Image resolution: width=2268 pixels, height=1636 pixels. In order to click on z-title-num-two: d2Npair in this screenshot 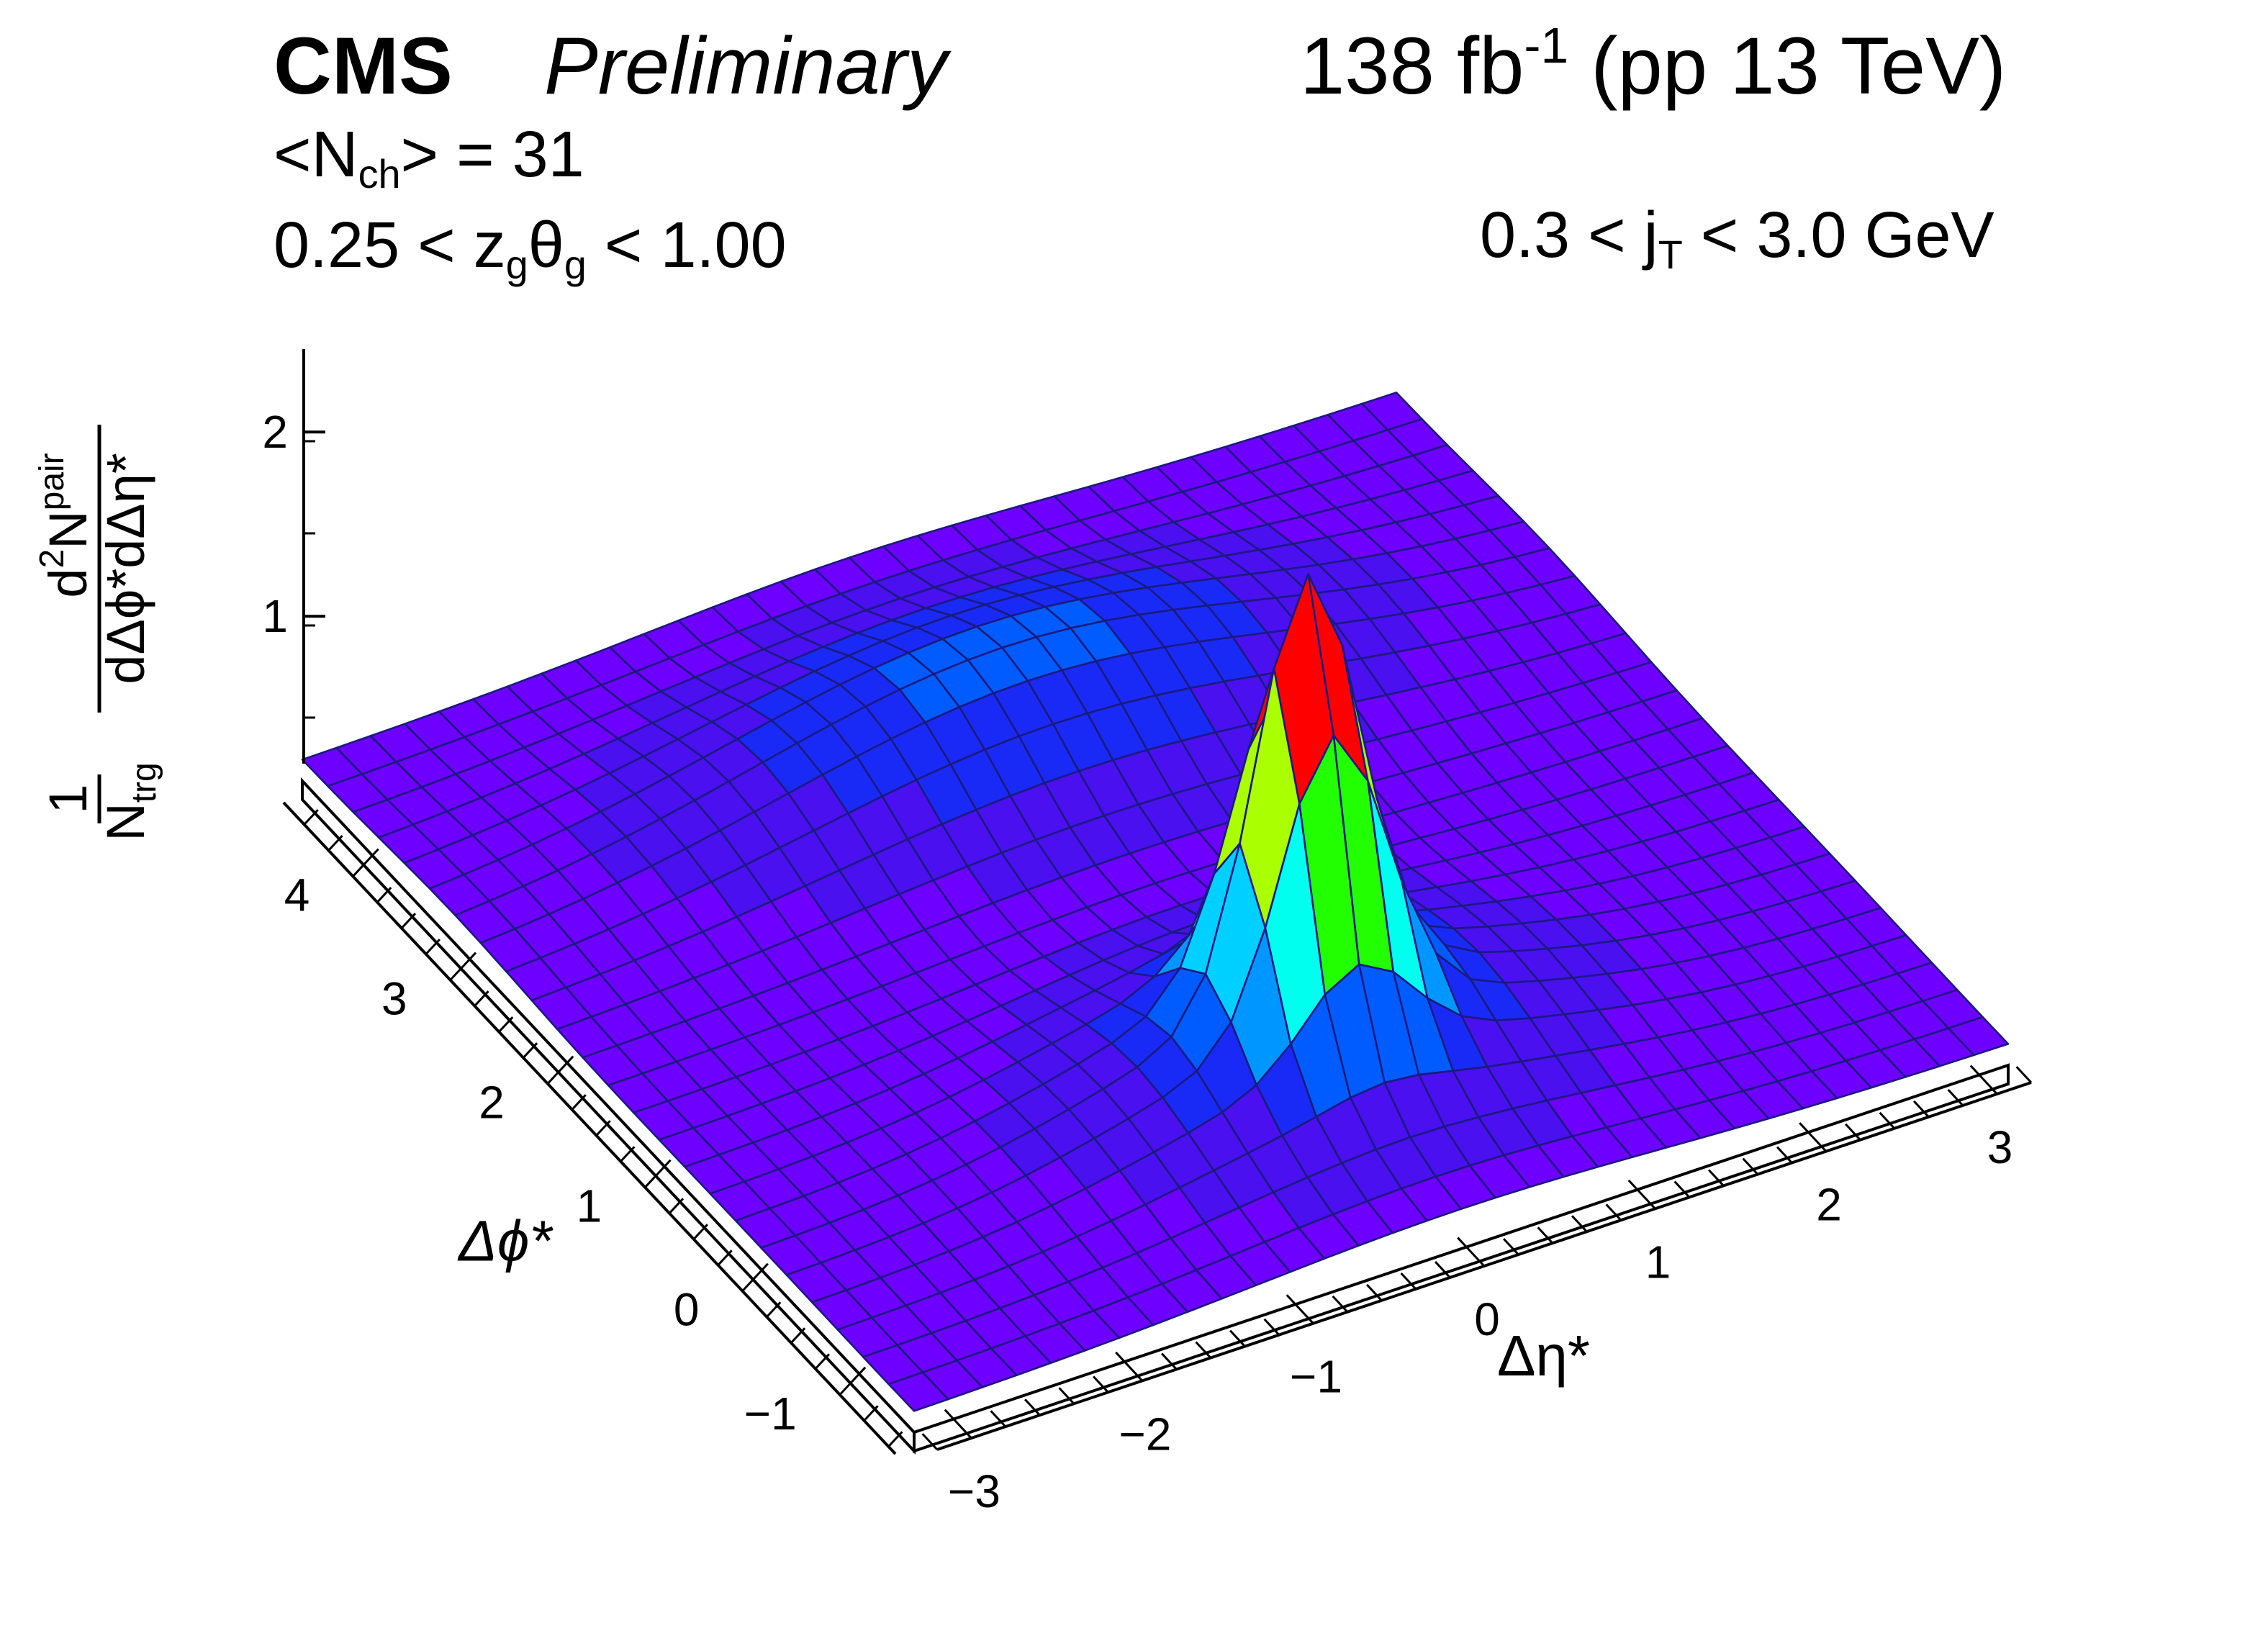, I will do `click(65, 525)`.